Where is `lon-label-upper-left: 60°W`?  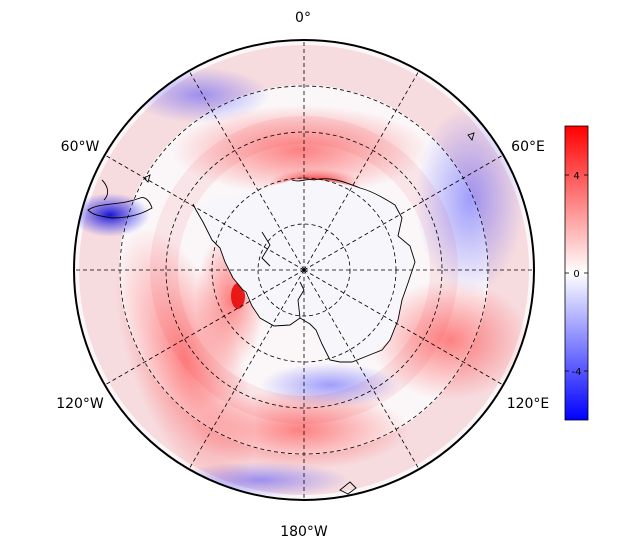 lon-label-upper-left: 60°W is located at coordinates (80, 147).